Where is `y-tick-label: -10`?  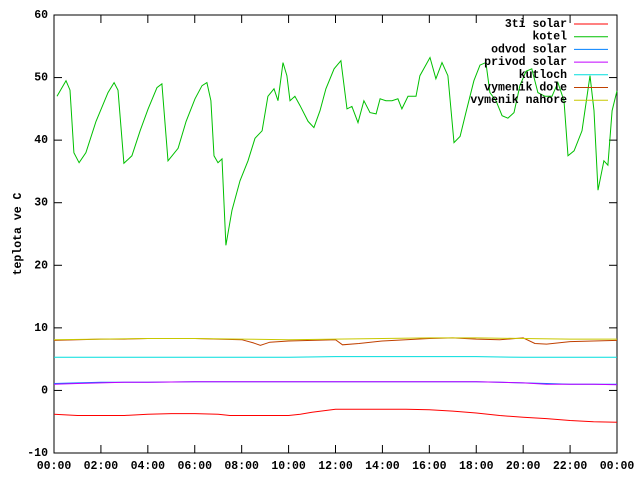
y-tick-label: -10 is located at coordinates (37, 453).